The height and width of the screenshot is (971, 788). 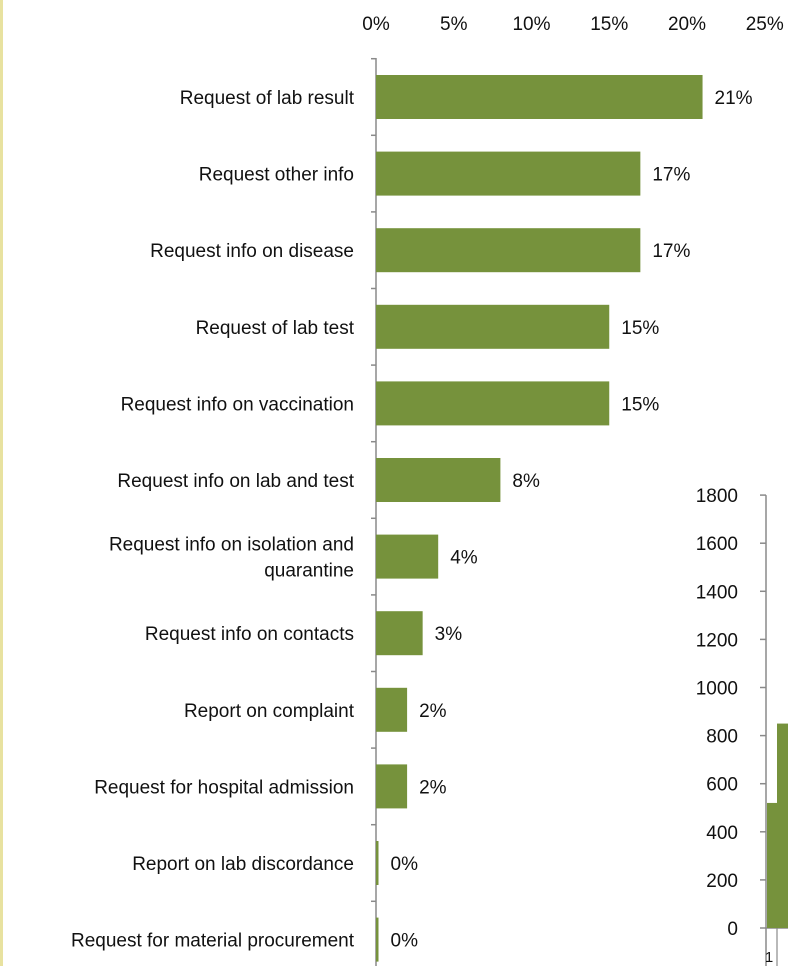 I want to click on data-label: 8%, so click(x=526, y=481).